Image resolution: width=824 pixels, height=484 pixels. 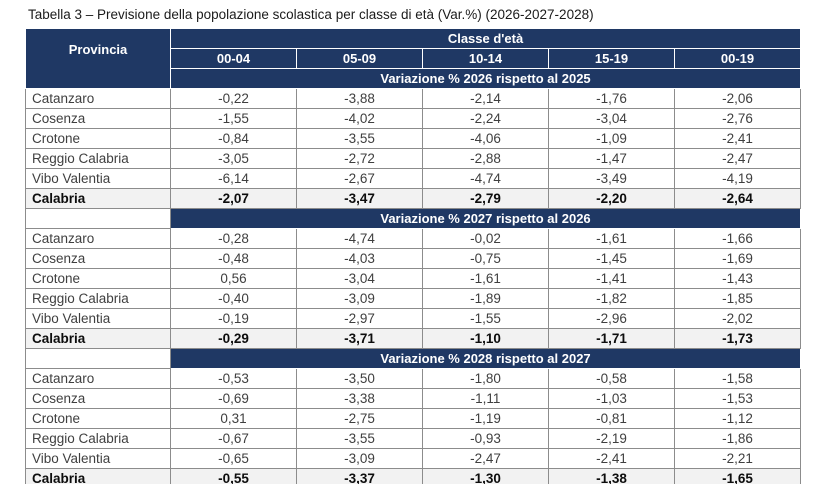 What do you see at coordinates (359, 418) in the screenshot?
I see `value-cell: -2,75` at bounding box center [359, 418].